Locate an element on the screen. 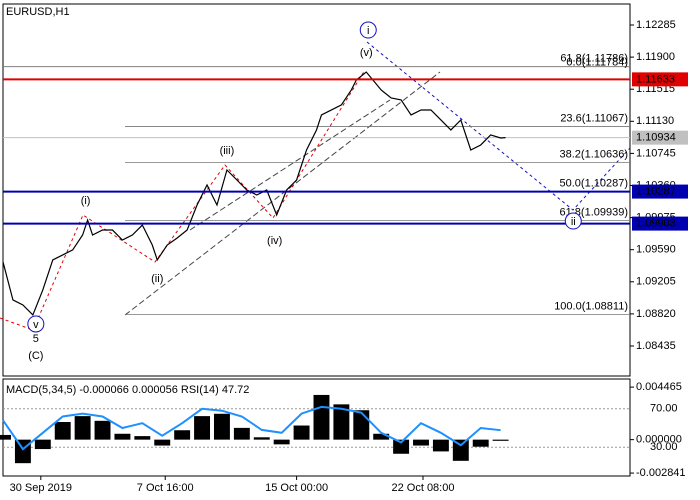 Image resolution: width=700 pixels, height=500 pixels. wave-label: (iii) is located at coordinates (227, 151).